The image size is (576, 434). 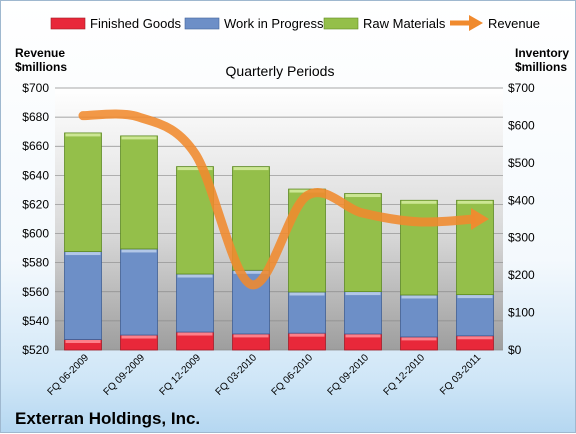 I want to click on right-tick-label: $500, so click(x=521, y=163).